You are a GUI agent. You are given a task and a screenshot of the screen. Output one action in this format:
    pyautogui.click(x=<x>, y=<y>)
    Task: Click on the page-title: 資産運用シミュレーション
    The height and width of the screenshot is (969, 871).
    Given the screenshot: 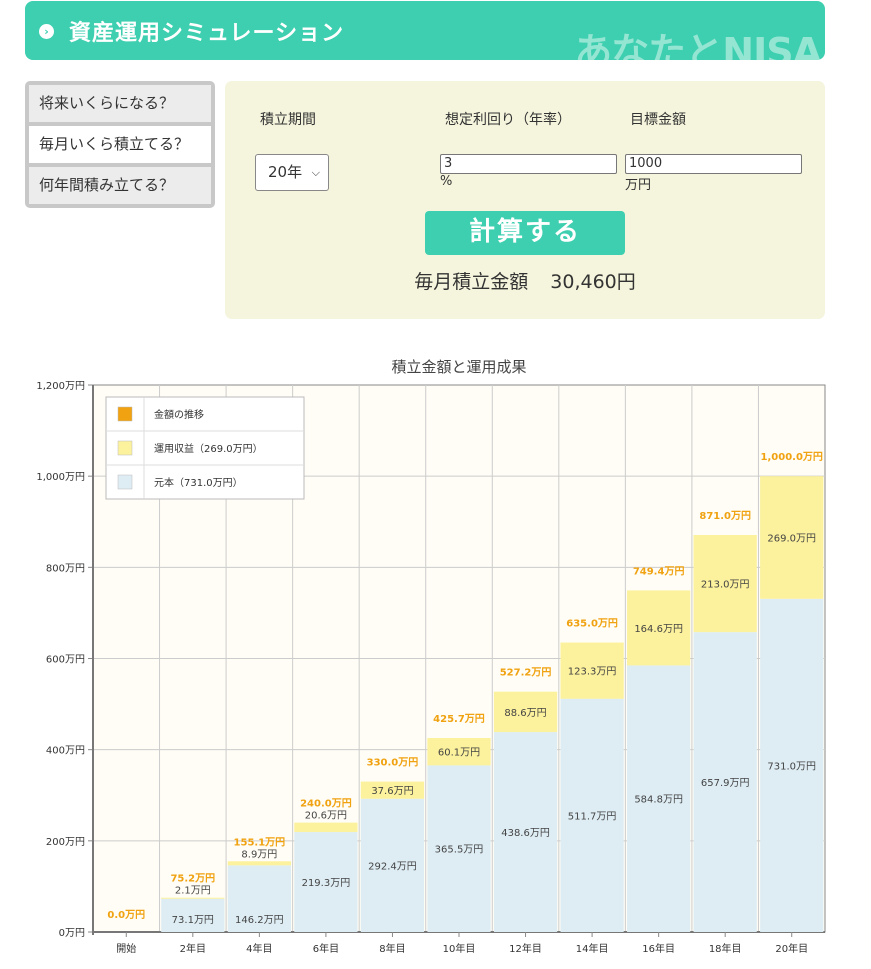 What is the action you would take?
    pyautogui.click(x=207, y=33)
    